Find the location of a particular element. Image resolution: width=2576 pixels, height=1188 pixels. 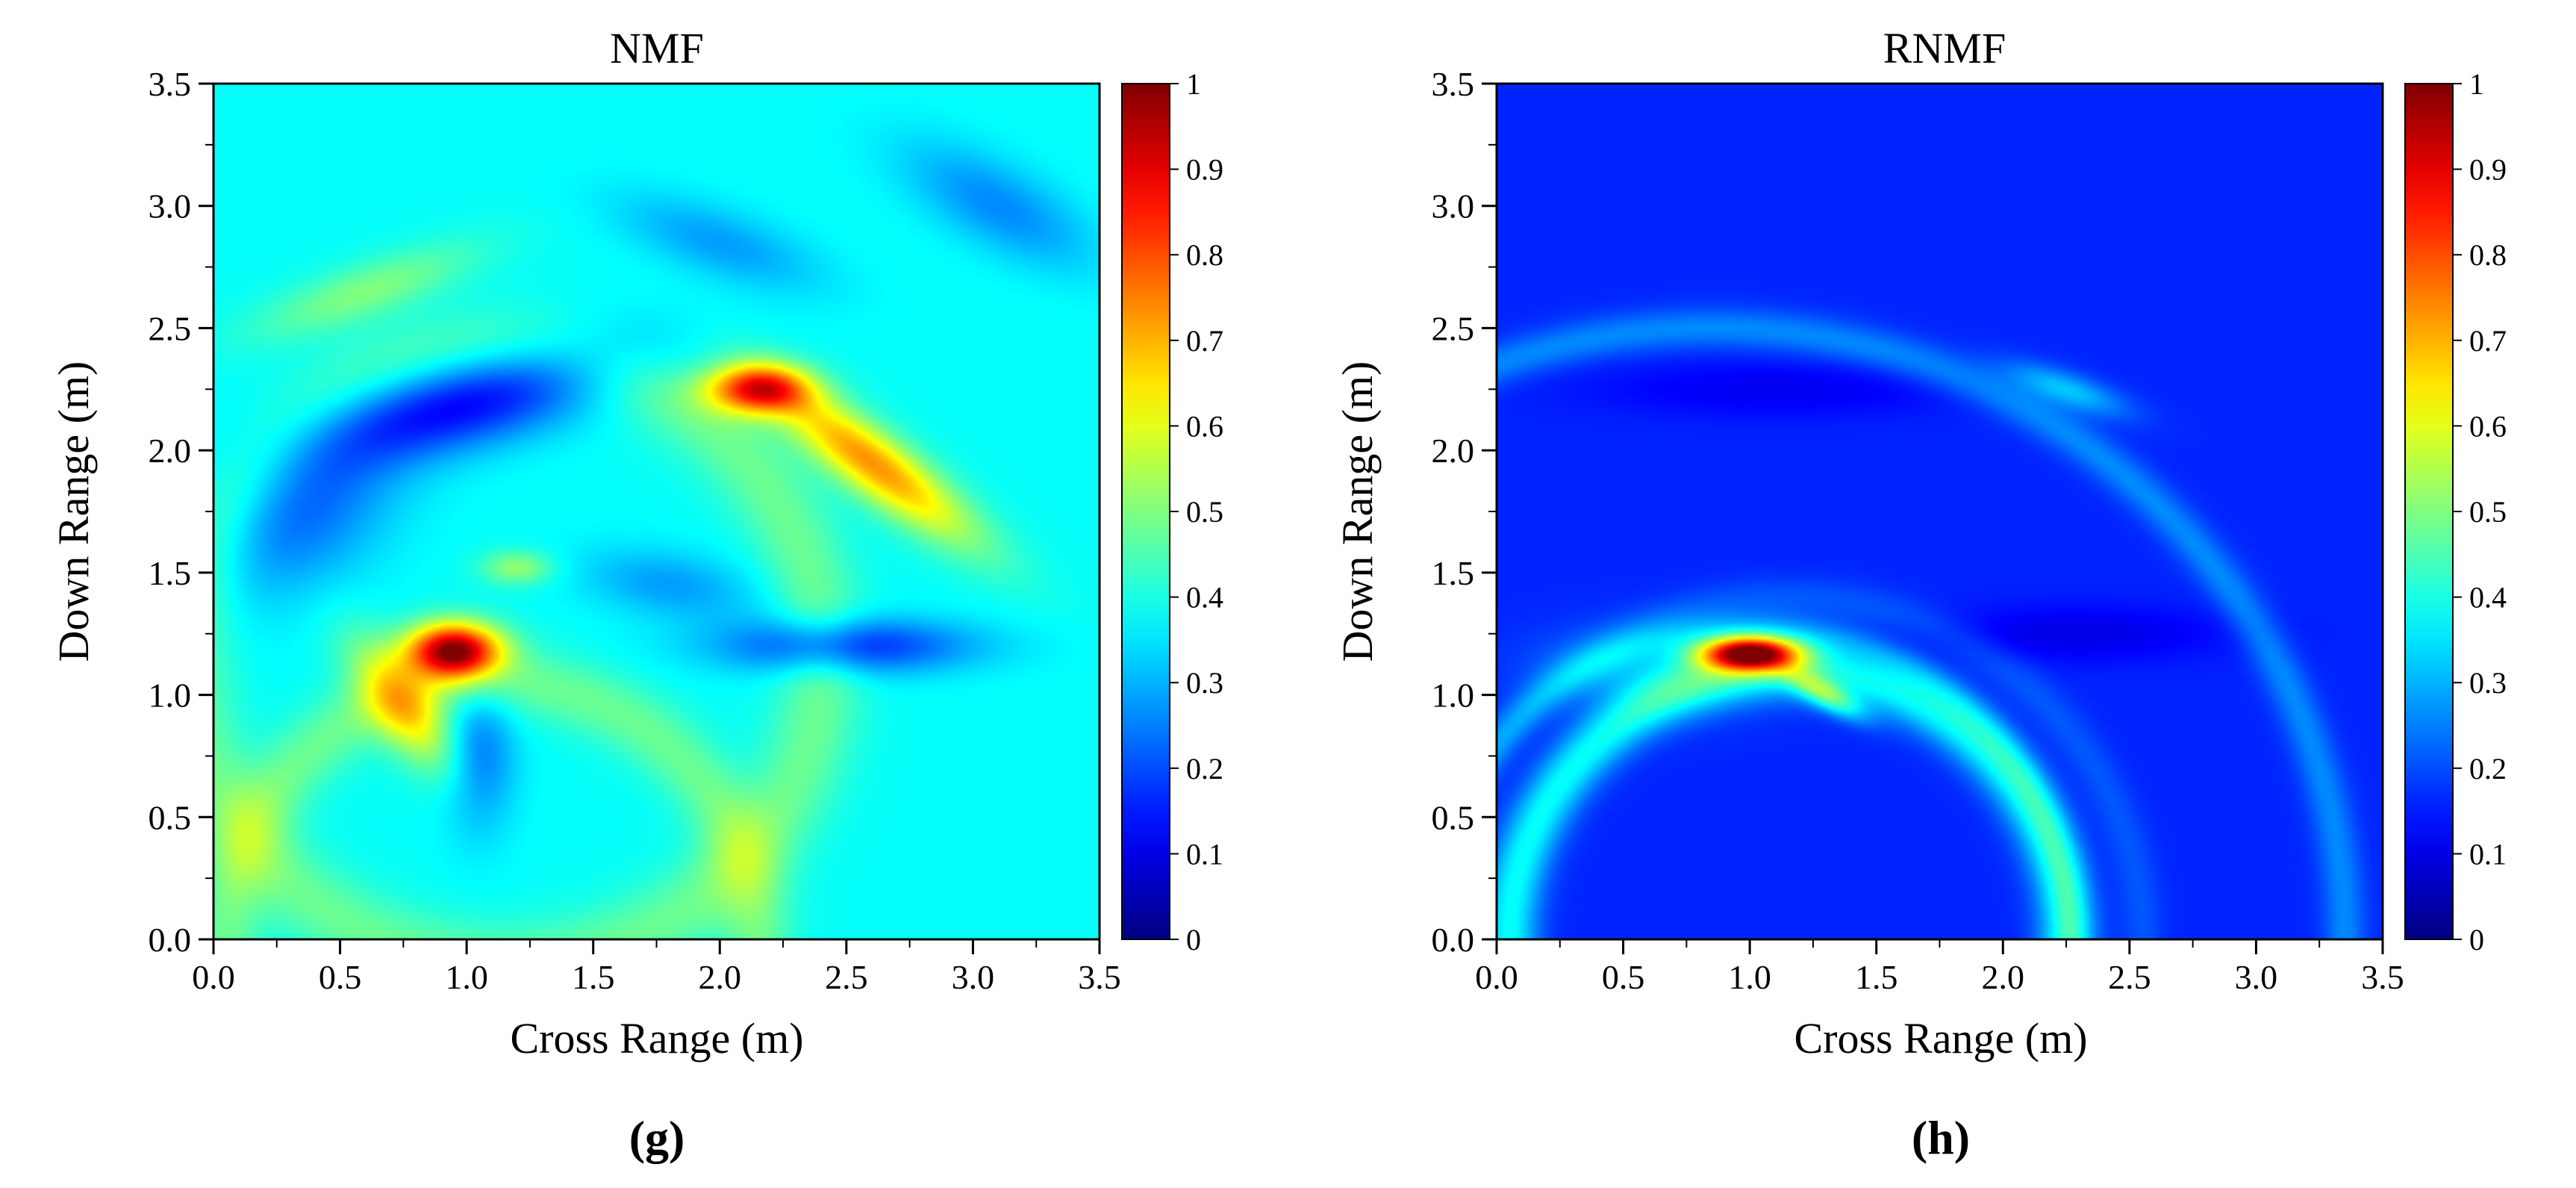

colorbar-ticks-nmf: 0 0.1 0.2 0.3 0.4 0.5 0.6 0.7 0.8 0.9 1 is located at coordinates (1196, 512).